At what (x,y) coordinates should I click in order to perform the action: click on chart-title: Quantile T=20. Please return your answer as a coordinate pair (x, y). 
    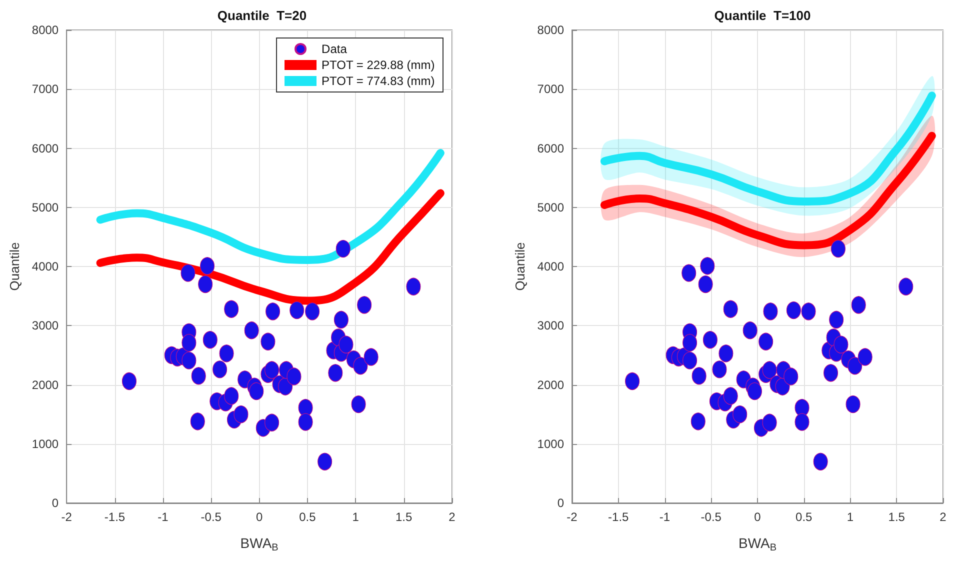
    Looking at the image, I should click on (262, 15).